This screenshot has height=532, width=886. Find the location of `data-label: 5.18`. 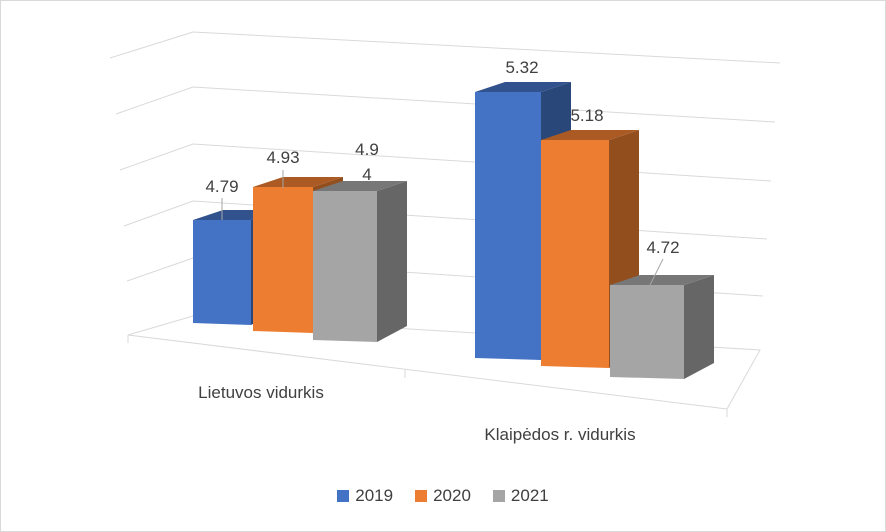

data-label: 5.18 is located at coordinates (586, 115).